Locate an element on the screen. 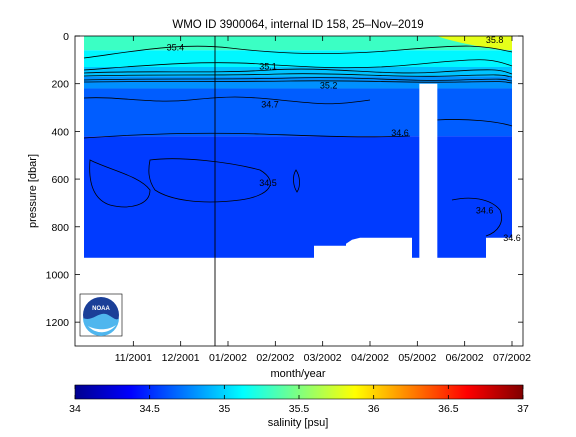 The image size is (576, 437). x-tick-label: 12/2001 is located at coordinates (181, 358).